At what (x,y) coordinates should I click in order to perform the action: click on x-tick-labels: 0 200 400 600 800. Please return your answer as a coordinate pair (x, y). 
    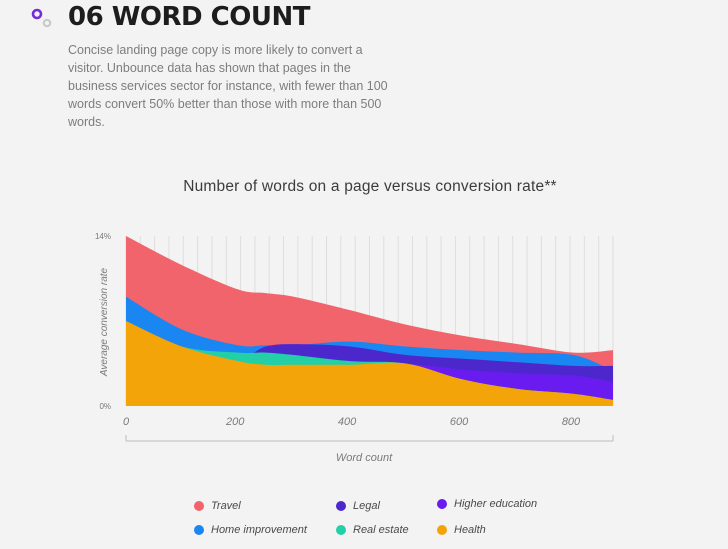
    Looking at the image, I should click on (352, 422).